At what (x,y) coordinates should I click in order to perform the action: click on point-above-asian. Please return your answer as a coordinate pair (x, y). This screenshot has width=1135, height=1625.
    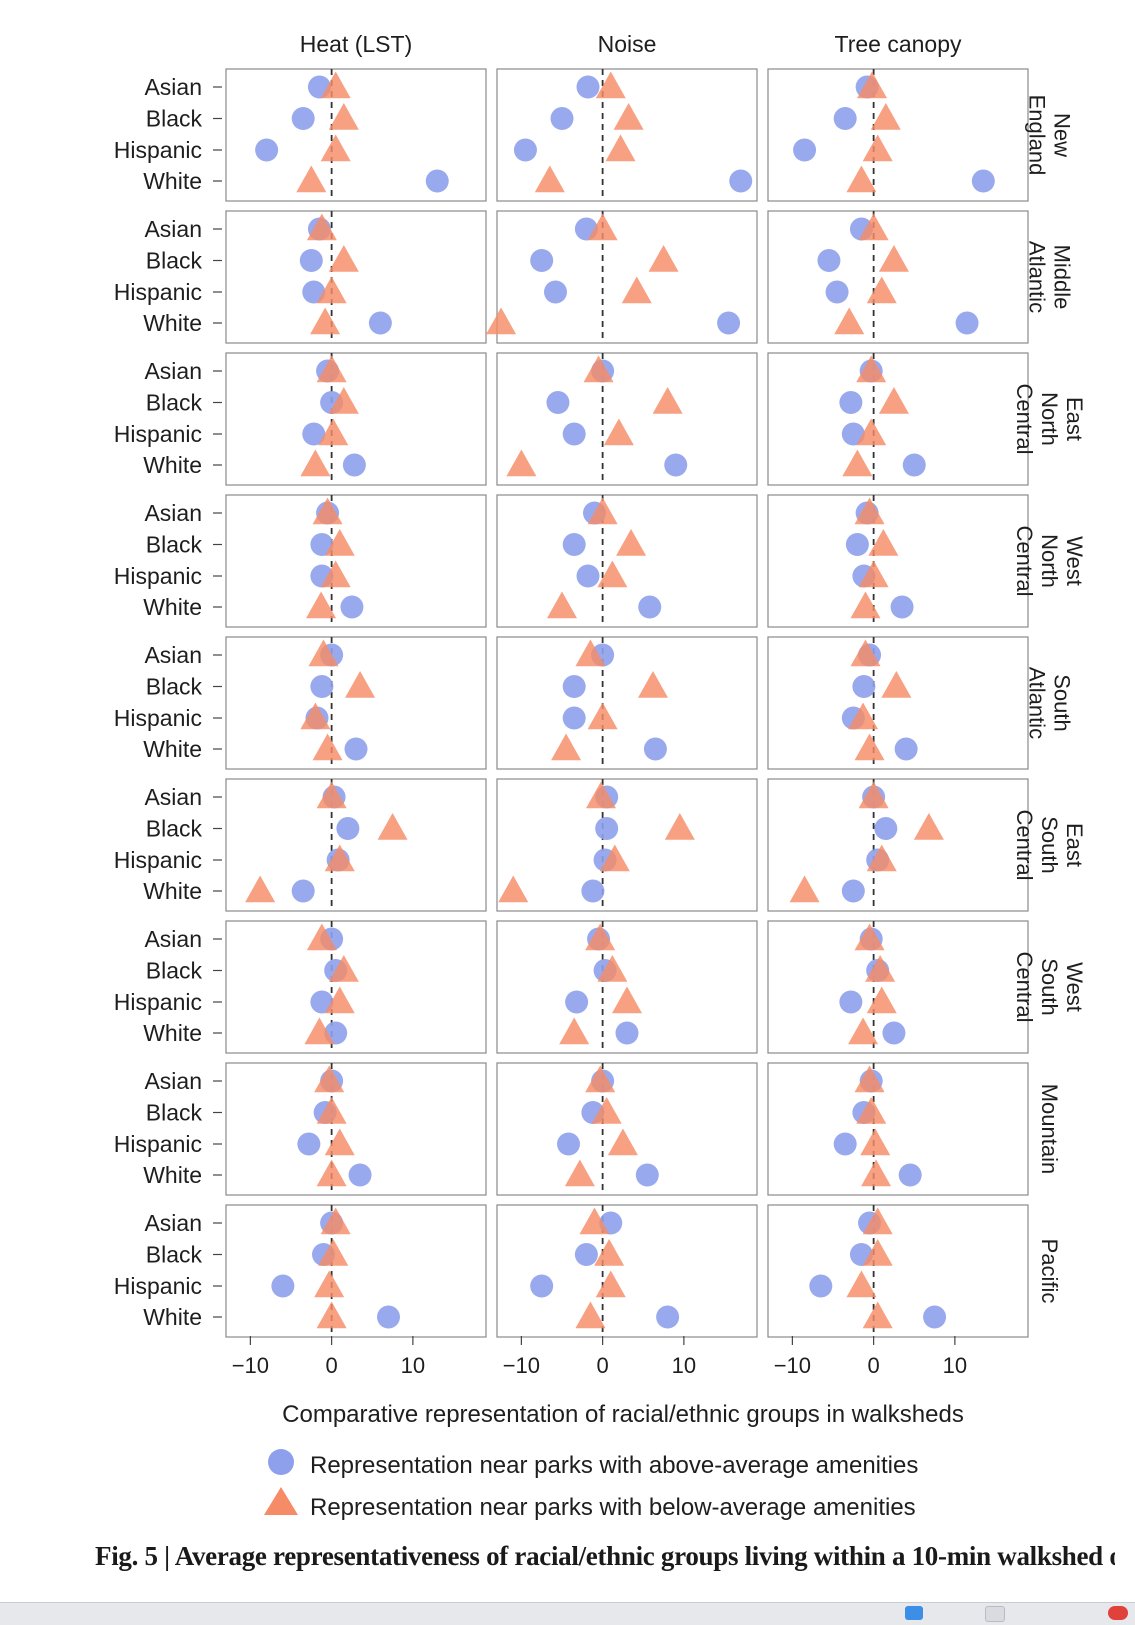
    Looking at the image, I should click on (588, 87).